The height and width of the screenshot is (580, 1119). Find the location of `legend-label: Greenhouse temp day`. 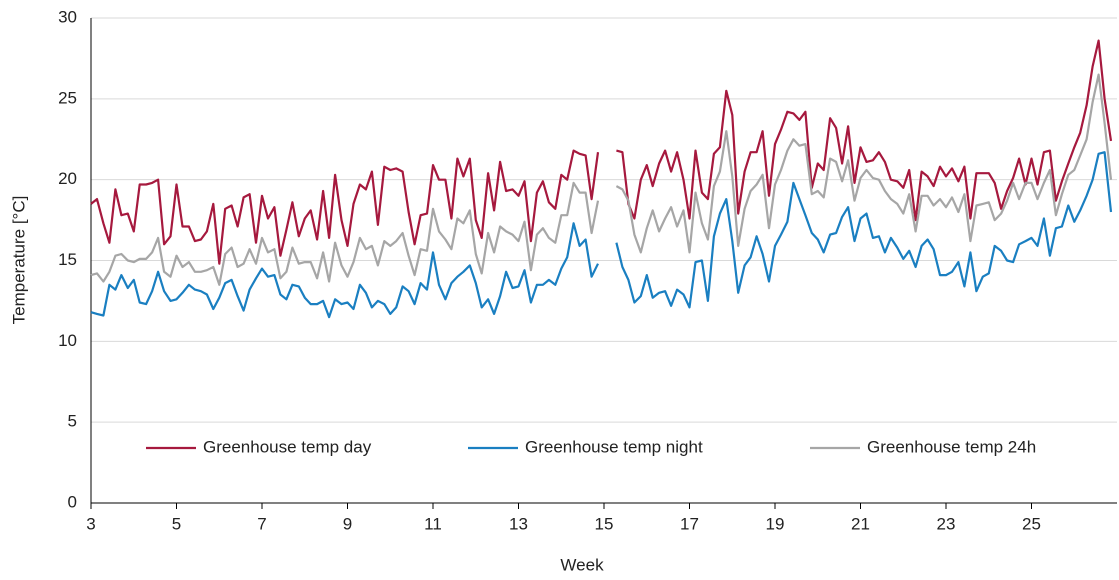

legend-label: Greenhouse temp day is located at coordinates (287, 446).